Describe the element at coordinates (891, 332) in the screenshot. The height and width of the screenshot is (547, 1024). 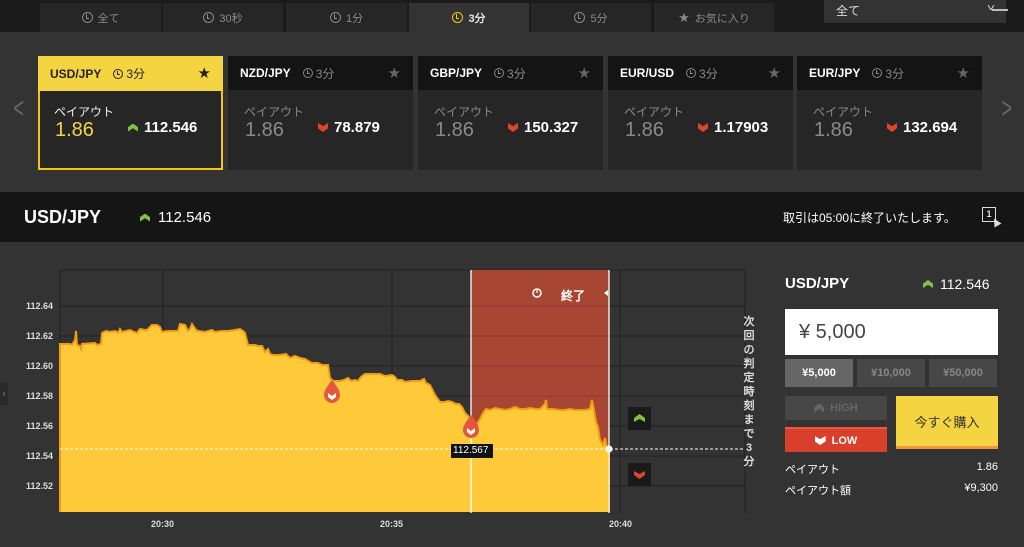
I see `amount-input` at that location.